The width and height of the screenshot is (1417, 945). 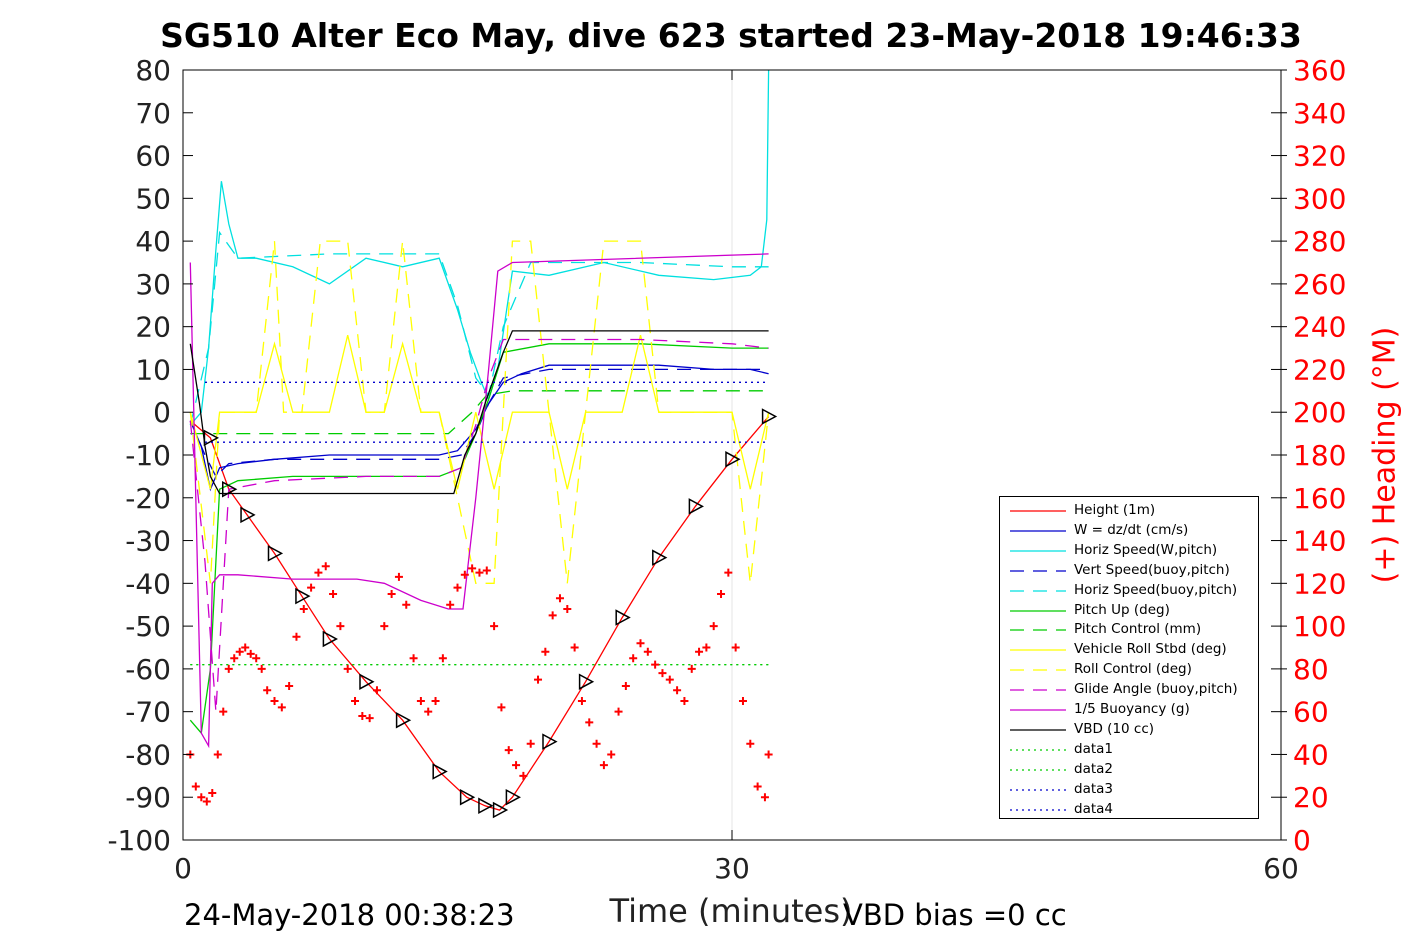 I want to click on end-timestamp: 24-May-2018 00:38:23, so click(x=349, y=915).